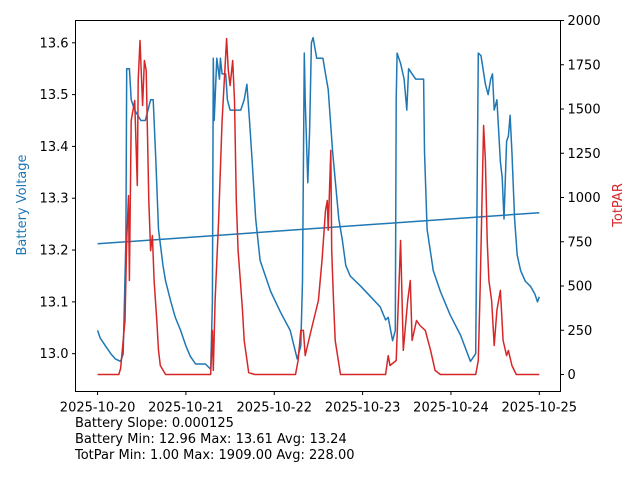  What do you see at coordinates (54, 43) in the screenshot?
I see `left-y-tick-label: 13.6` at bounding box center [54, 43].